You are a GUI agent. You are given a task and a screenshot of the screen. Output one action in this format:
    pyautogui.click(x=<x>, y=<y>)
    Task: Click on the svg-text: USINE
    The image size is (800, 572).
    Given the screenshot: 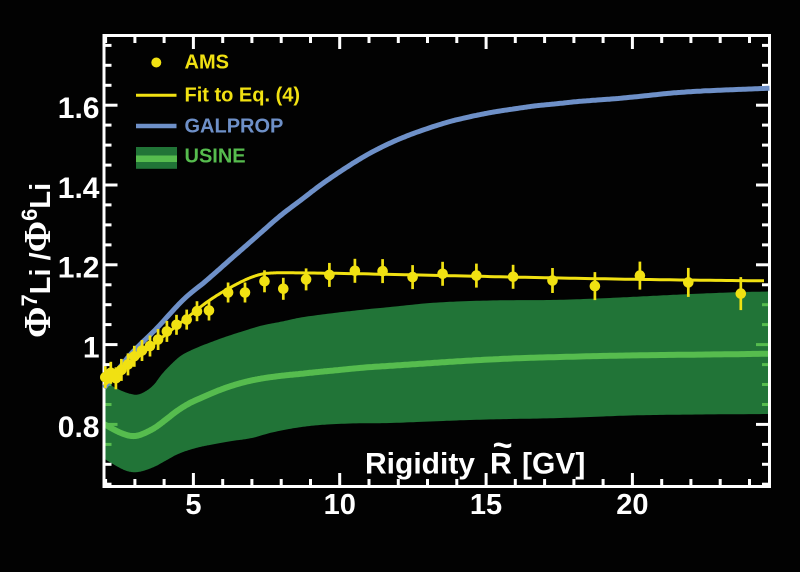 What is the action you would take?
    pyautogui.click(x=215, y=157)
    